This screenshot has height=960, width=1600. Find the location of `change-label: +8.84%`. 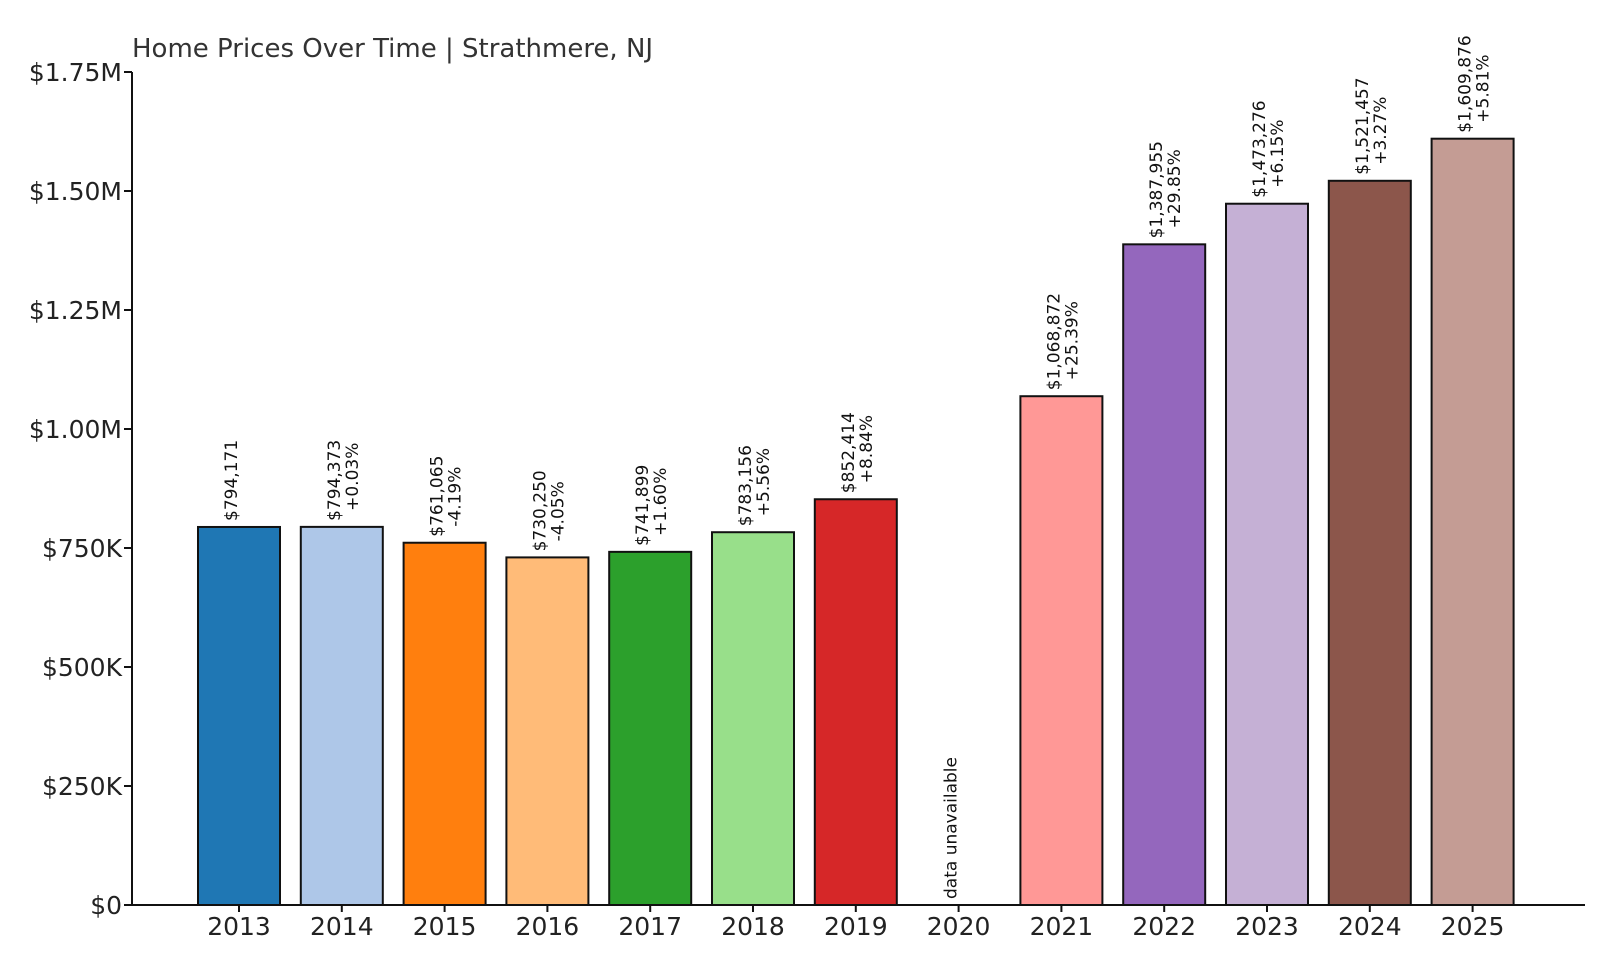

change-label: +8.84% is located at coordinates (867, 449).